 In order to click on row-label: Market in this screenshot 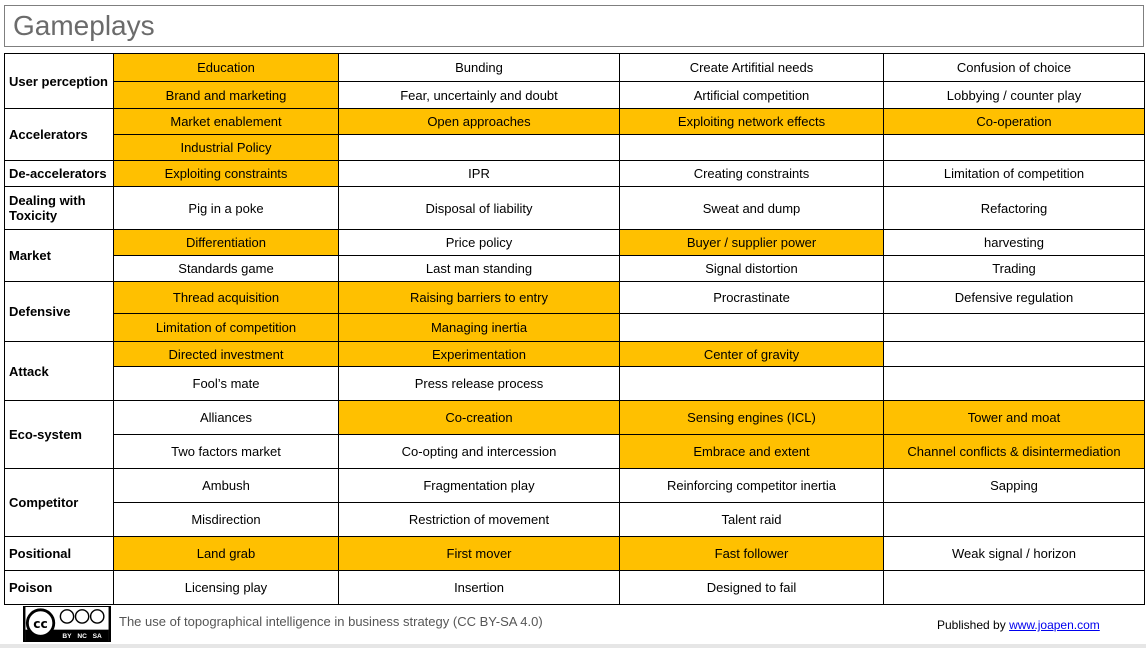, I will do `click(59, 255)`.